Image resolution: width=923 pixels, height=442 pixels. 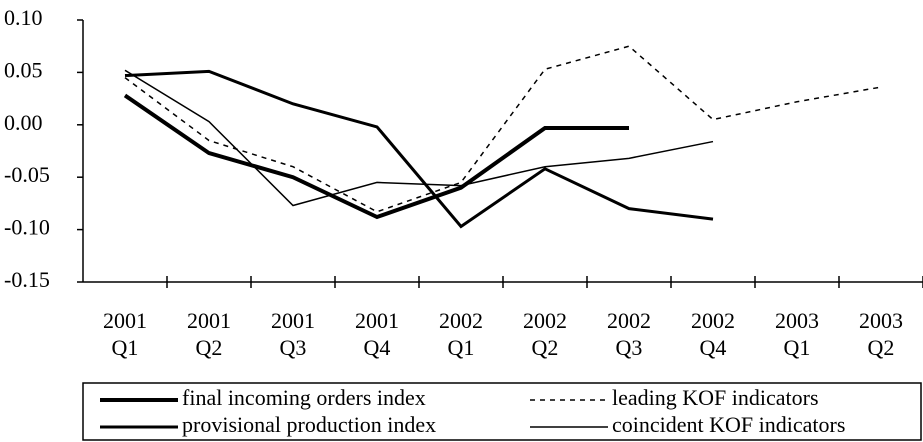 What do you see at coordinates (502, 411) in the screenshot?
I see `legend-box` at bounding box center [502, 411].